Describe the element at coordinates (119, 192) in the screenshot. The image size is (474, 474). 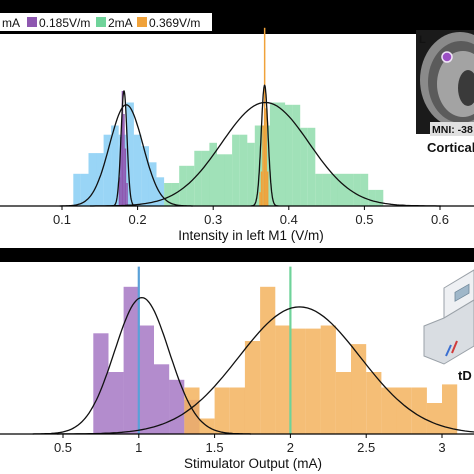
I see `top-bar-s2-b5` at that location.